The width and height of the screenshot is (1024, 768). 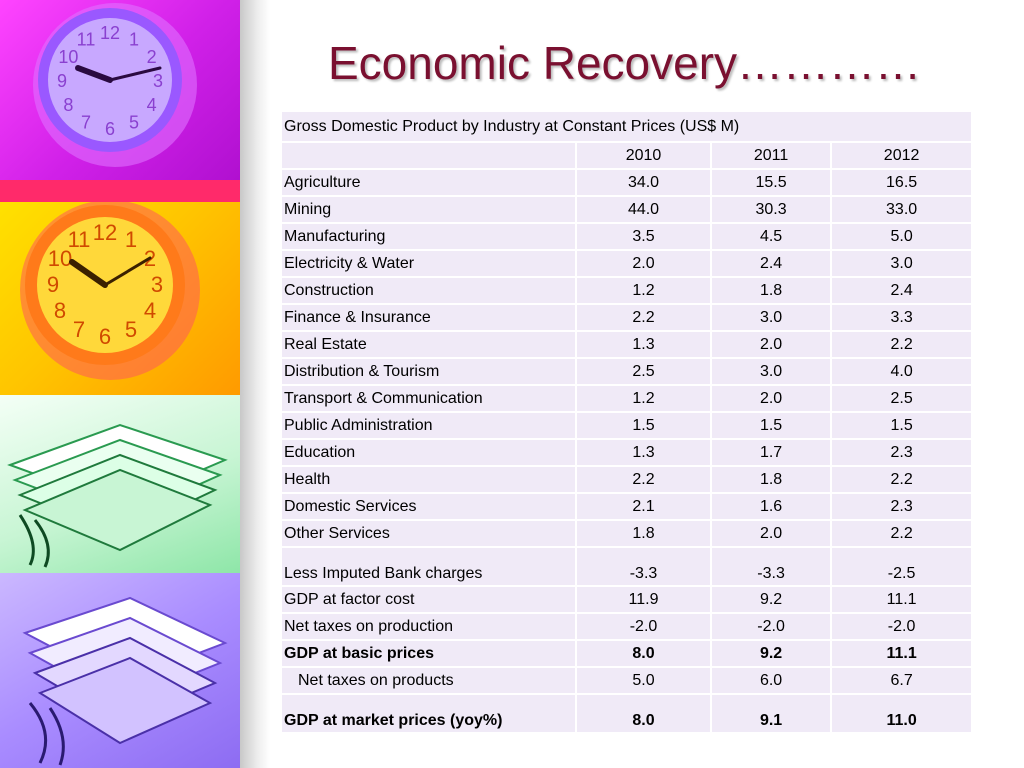 I want to click on value-cell: 4.5, so click(x=771, y=236).